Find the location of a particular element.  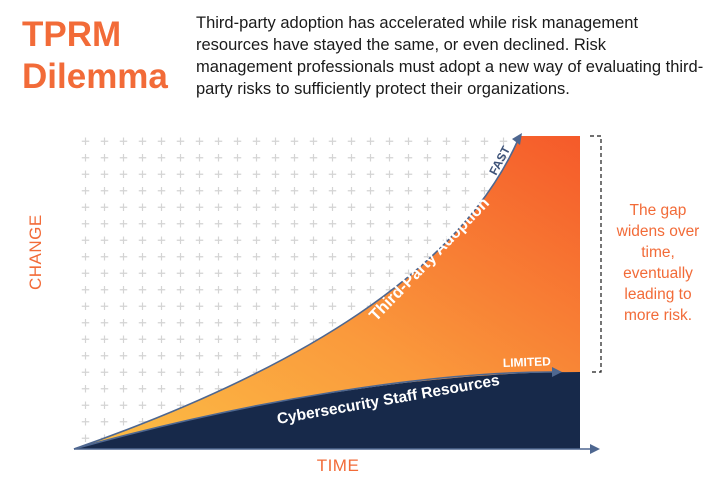

title-line-2: Dilemma is located at coordinates (95, 76).